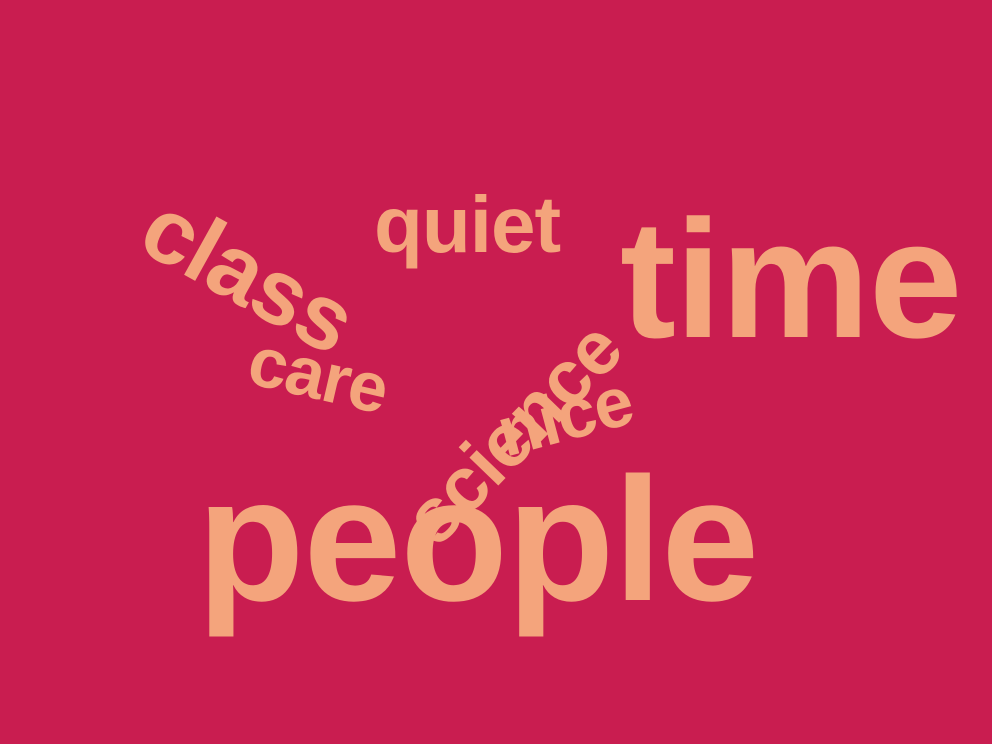 The height and width of the screenshot is (744, 992). Describe the element at coordinates (467, 224) in the screenshot. I see `word-quiet: quiet` at that location.